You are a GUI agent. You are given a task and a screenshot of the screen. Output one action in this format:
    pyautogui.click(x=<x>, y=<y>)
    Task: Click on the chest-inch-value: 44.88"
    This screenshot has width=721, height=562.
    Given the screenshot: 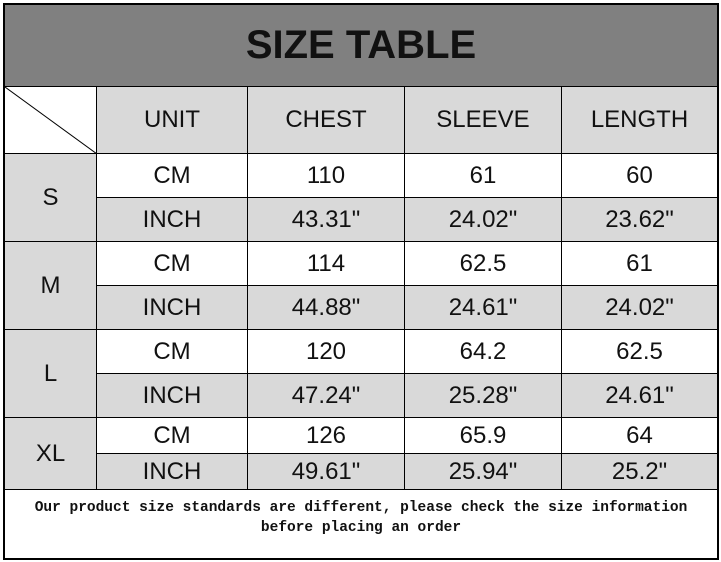 What is the action you would take?
    pyautogui.click(x=326, y=308)
    